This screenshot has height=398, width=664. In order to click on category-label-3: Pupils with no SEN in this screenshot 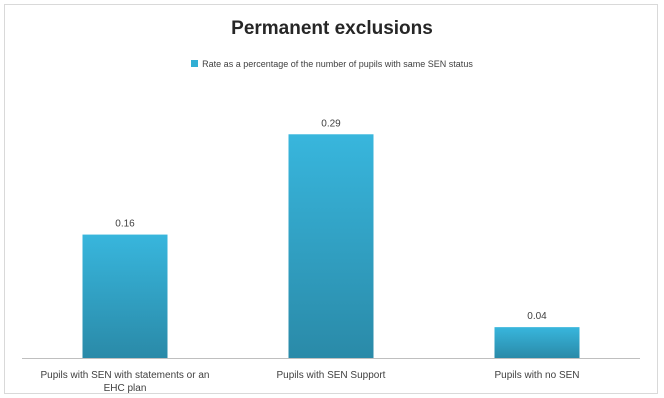, I will do `click(536, 375)`.